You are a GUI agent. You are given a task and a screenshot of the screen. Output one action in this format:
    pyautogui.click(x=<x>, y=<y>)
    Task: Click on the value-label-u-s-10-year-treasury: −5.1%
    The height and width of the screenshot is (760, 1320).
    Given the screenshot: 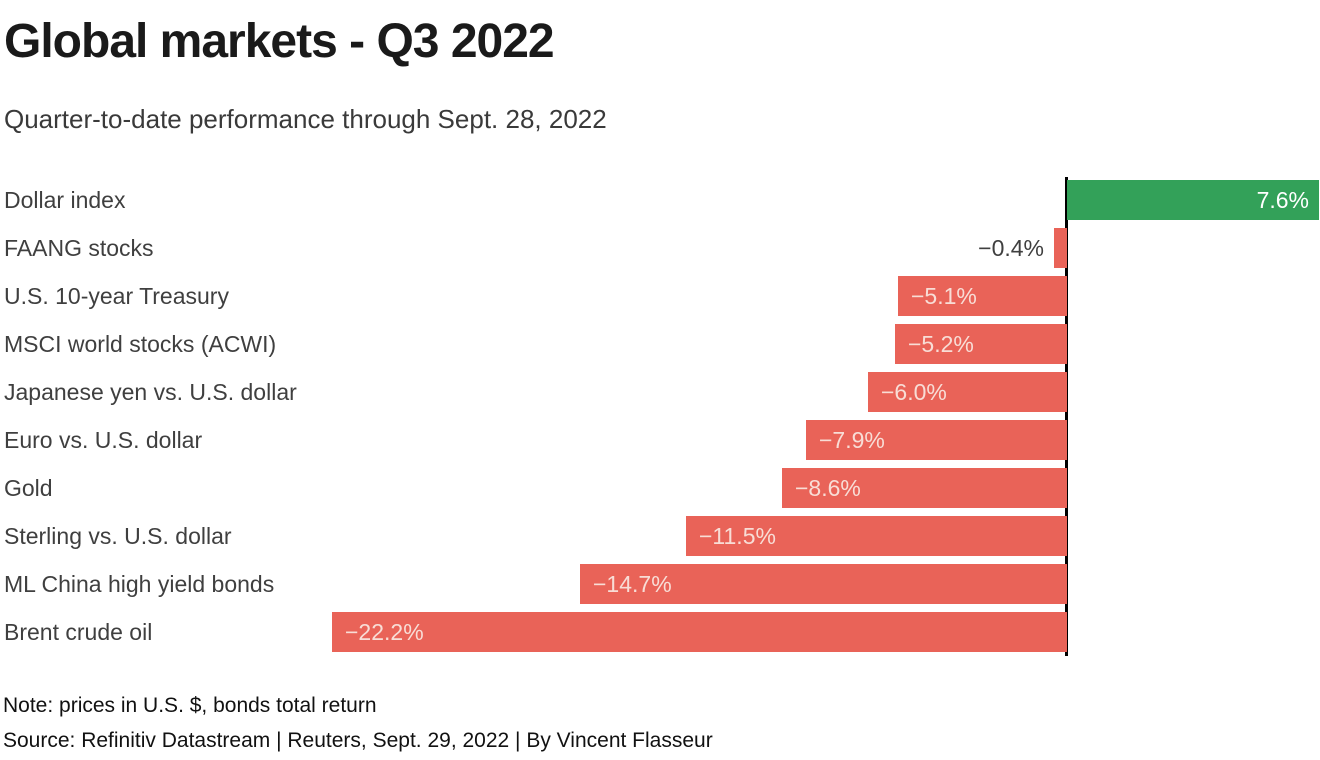 What is the action you would take?
    pyautogui.click(x=944, y=296)
    